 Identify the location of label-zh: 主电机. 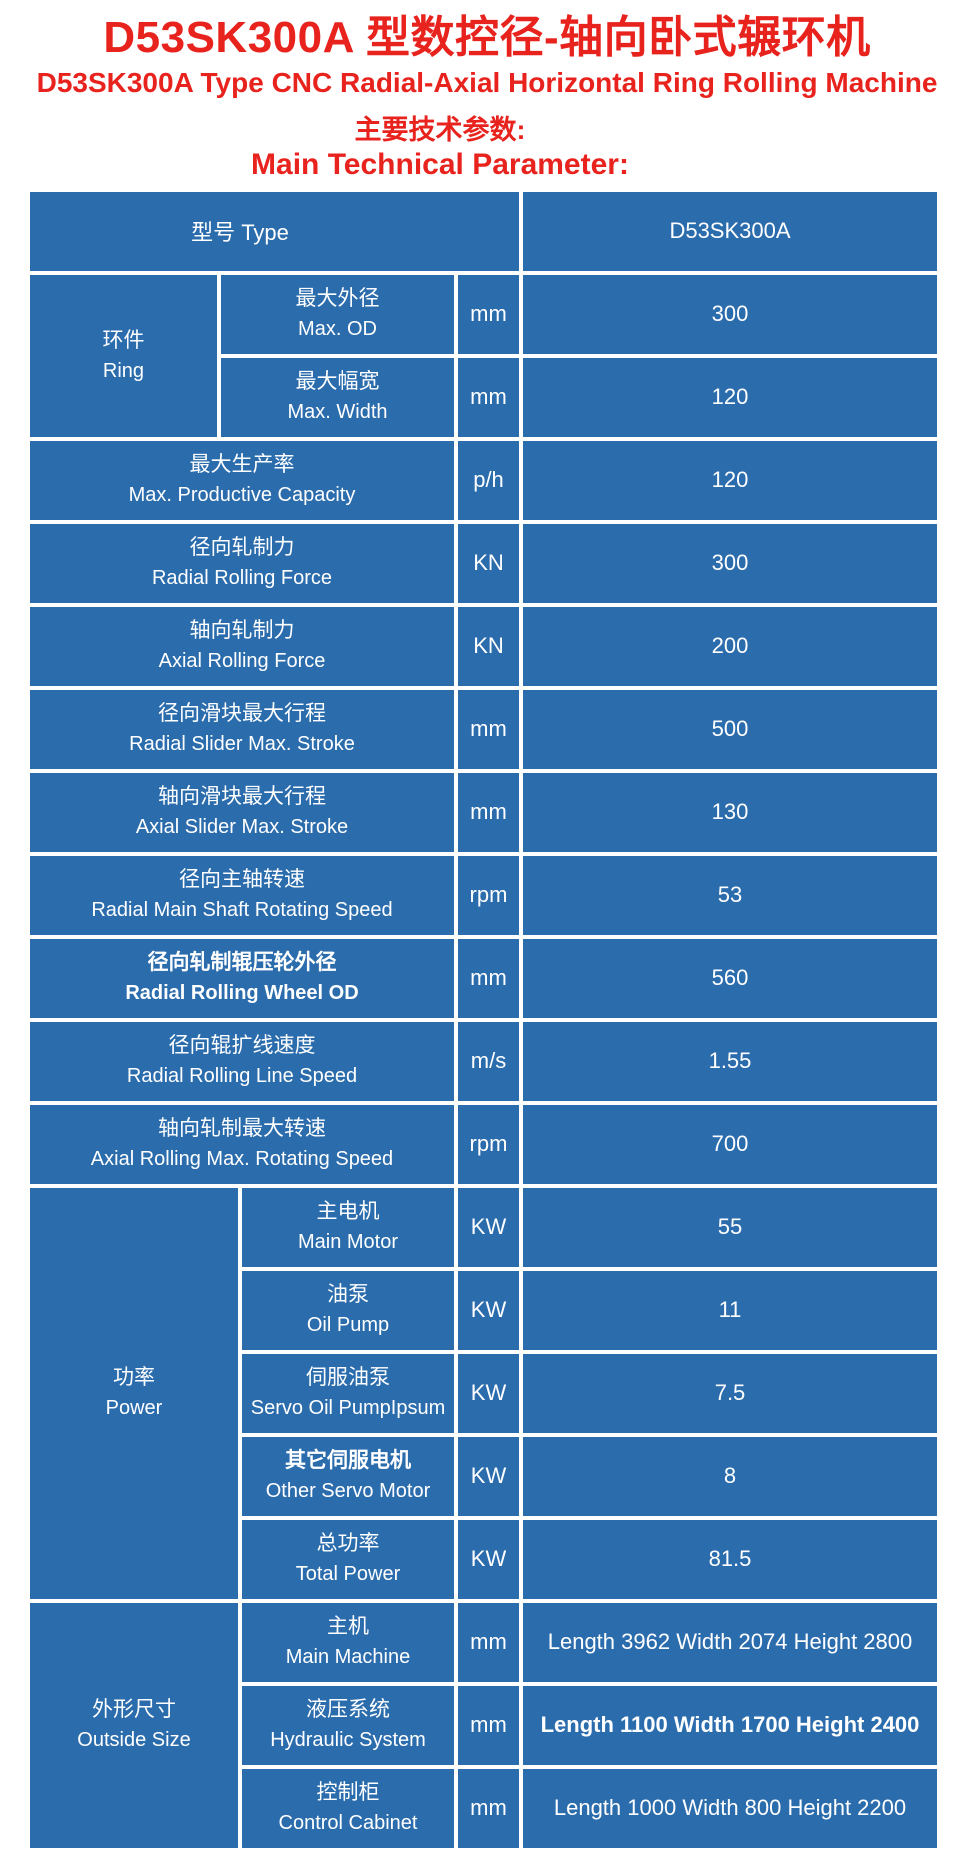
(348, 1212).